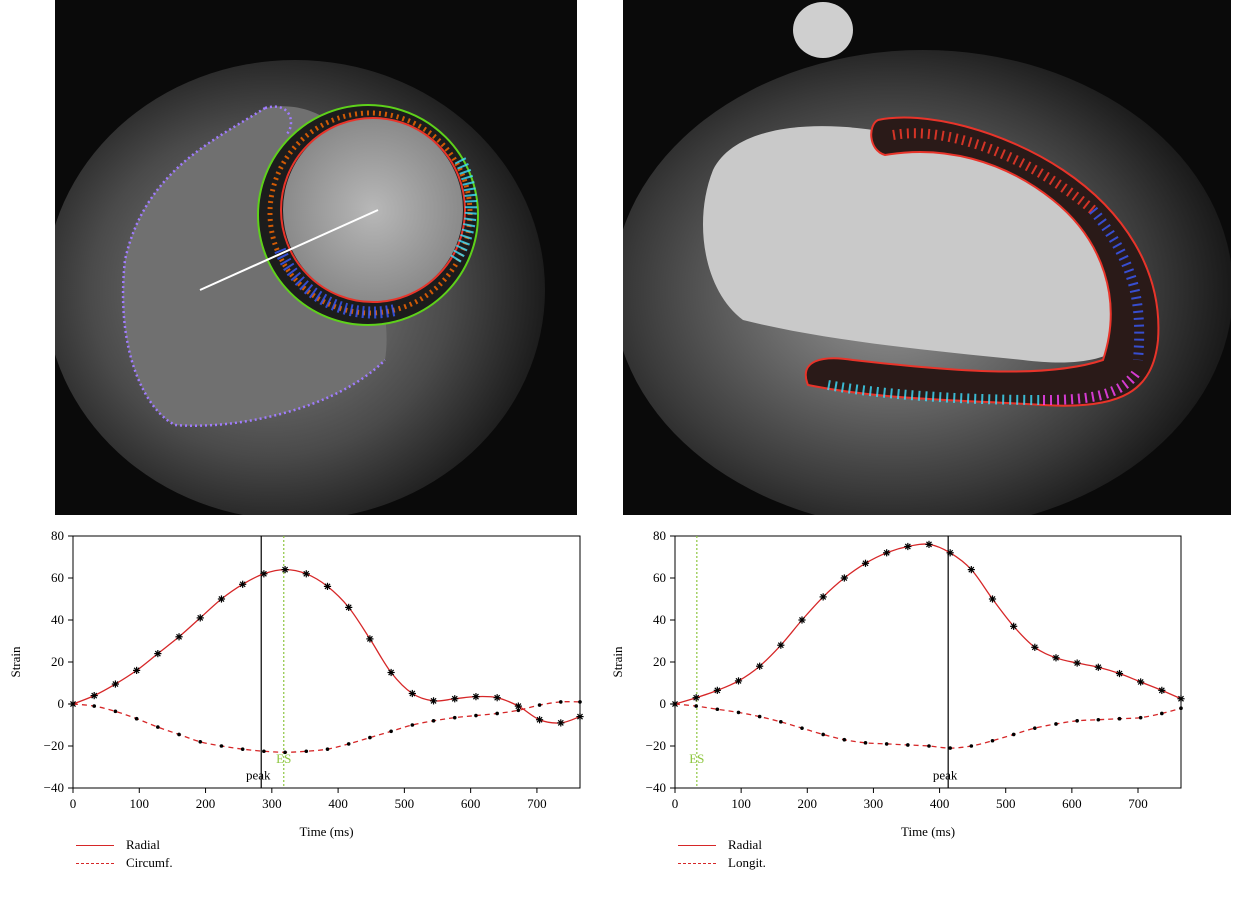  I want to click on y-axis-label: Strain, so click(617, 662).